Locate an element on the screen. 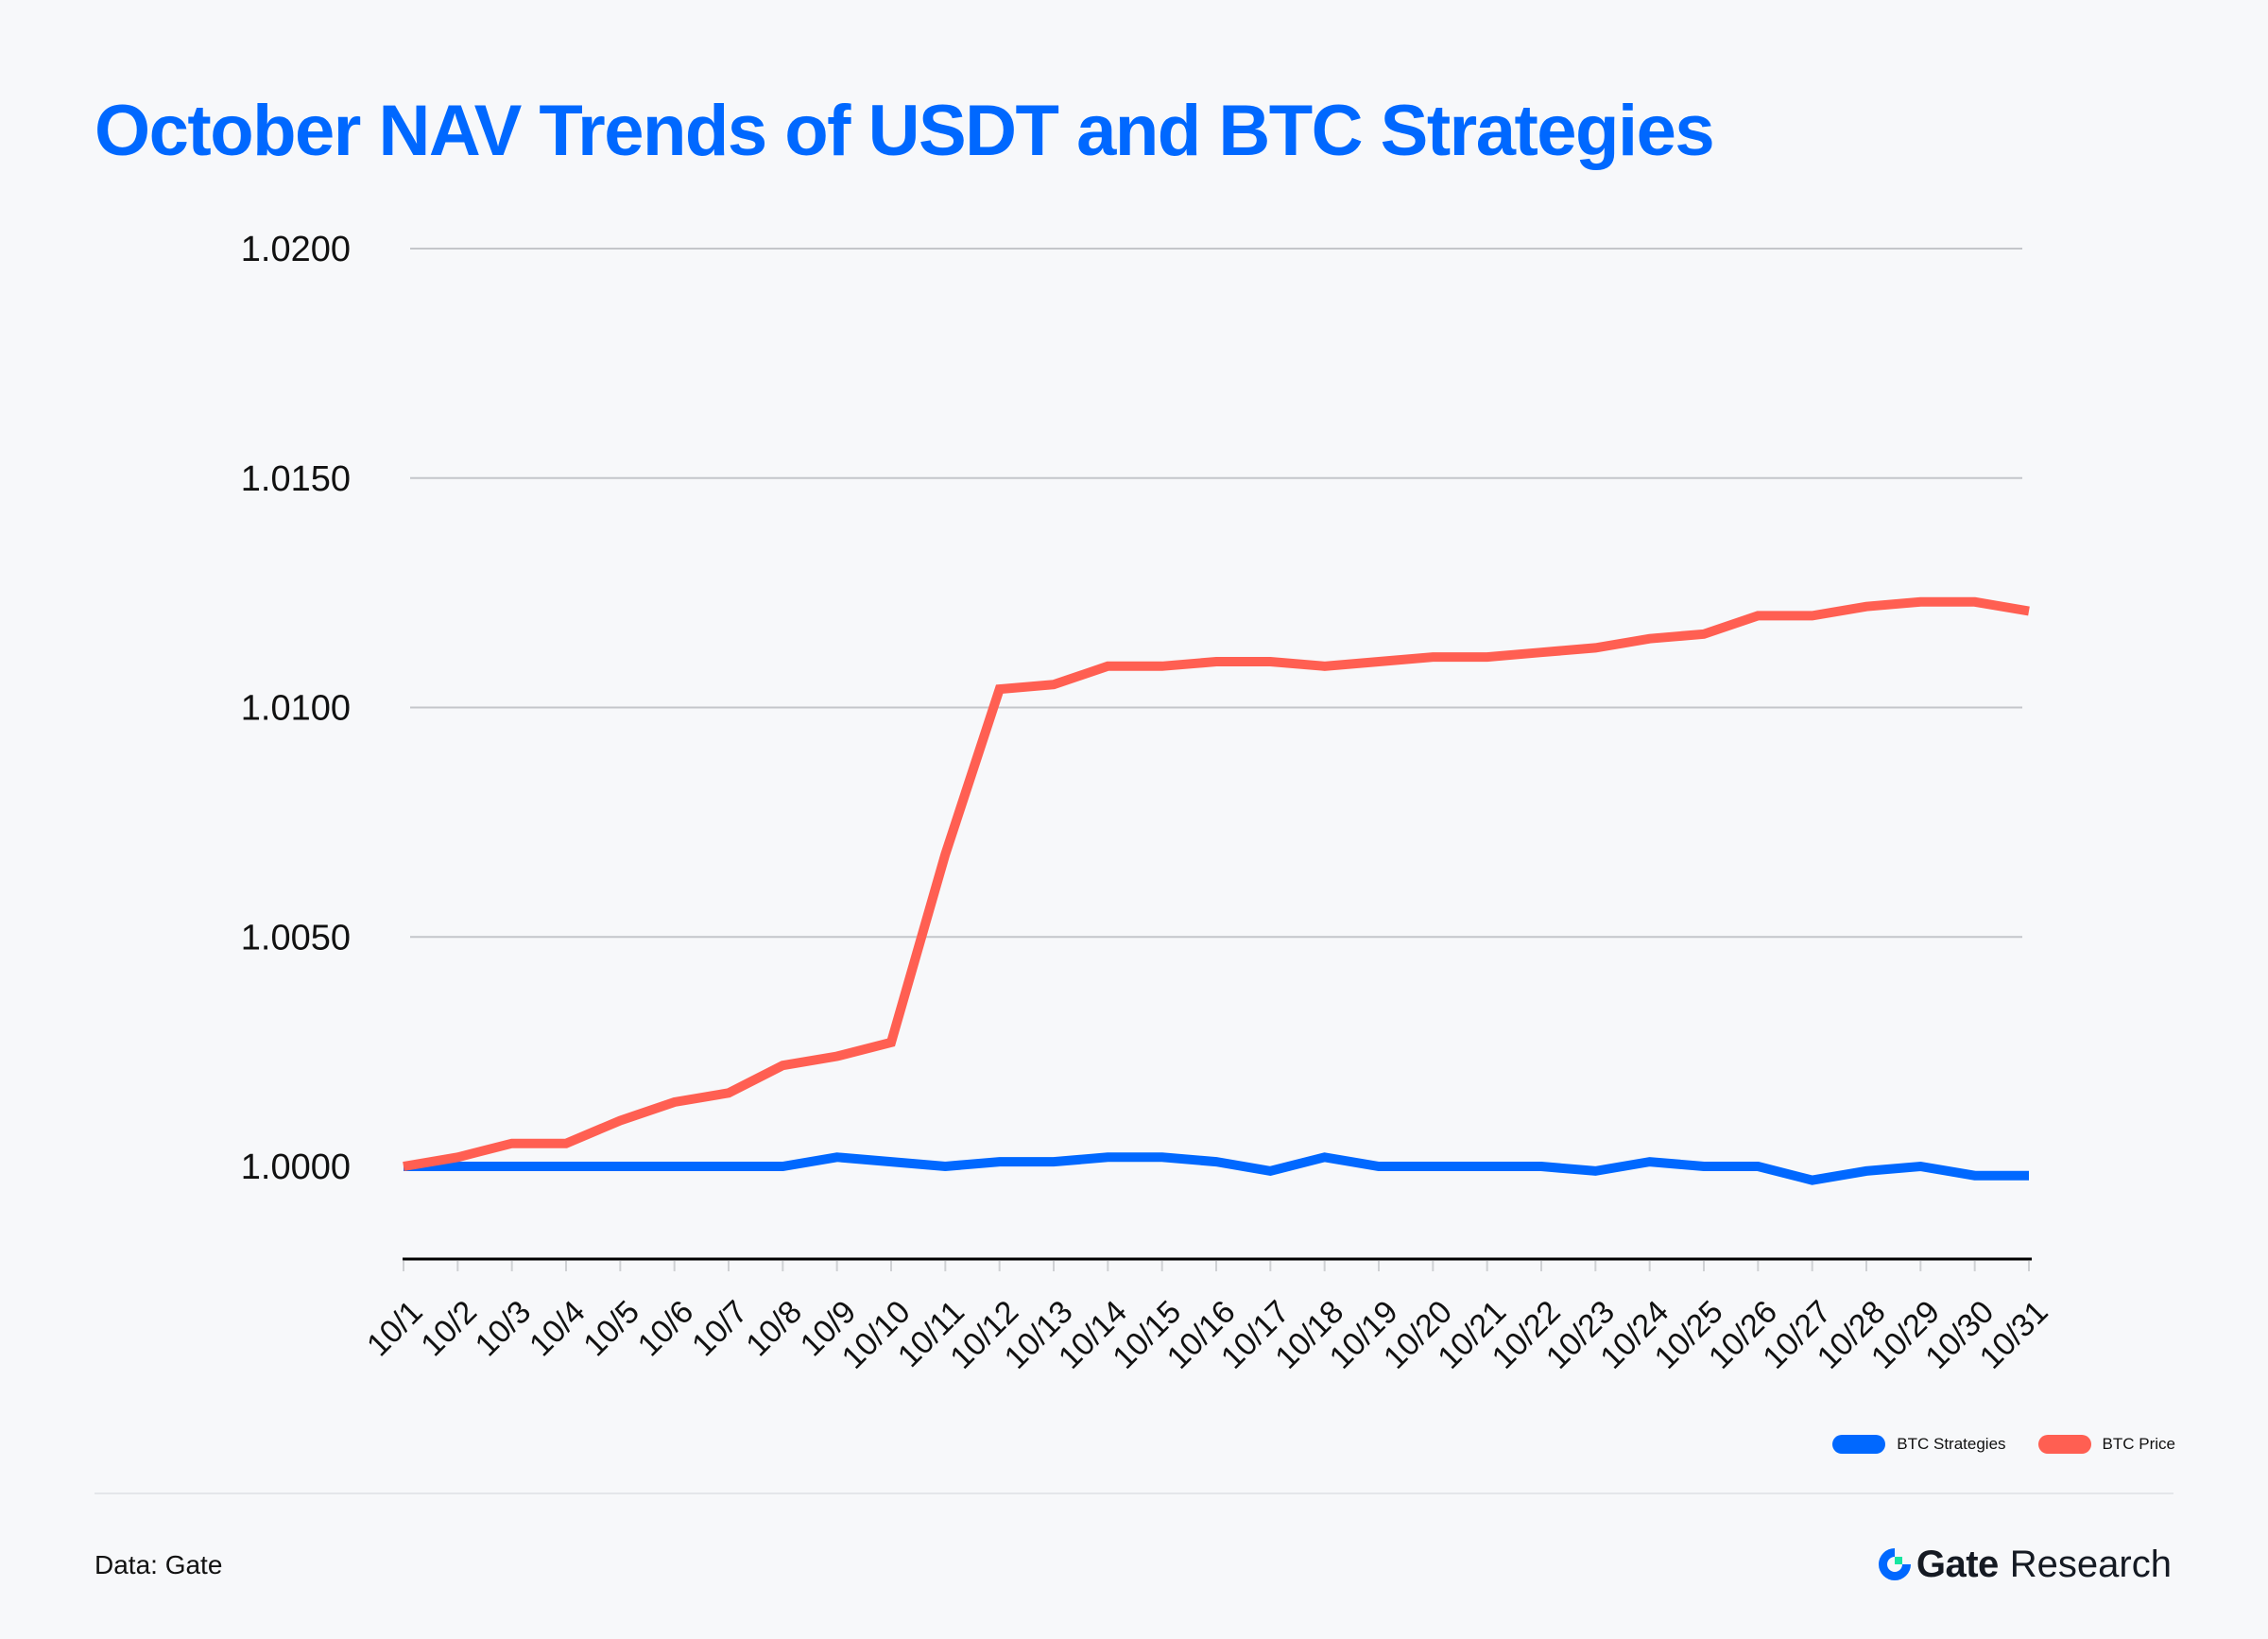 The image size is (2268, 1639). legend-item-btc-strategies: BTC Strategies is located at coordinates (1919, 1445).